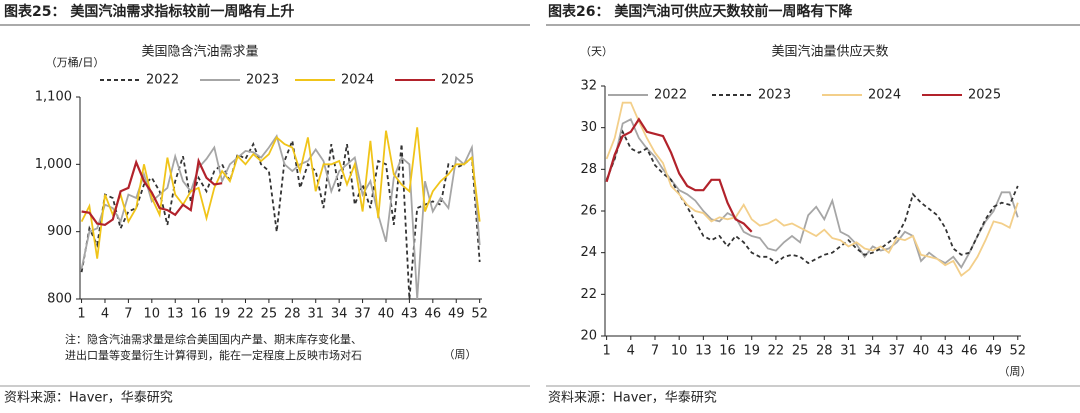 The width and height of the screenshot is (1080, 413). Describe the element at coordinates (829, 52) in the screenshot. I see `chart-title: 美国汽油量供应天数` at that location.